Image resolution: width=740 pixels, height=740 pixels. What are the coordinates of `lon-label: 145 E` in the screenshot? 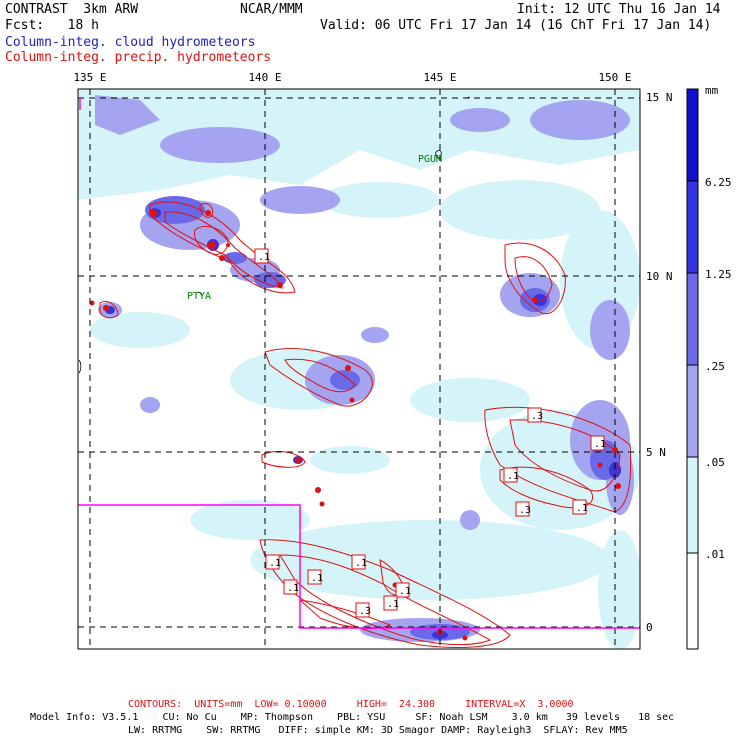 It's located at (439, 77).